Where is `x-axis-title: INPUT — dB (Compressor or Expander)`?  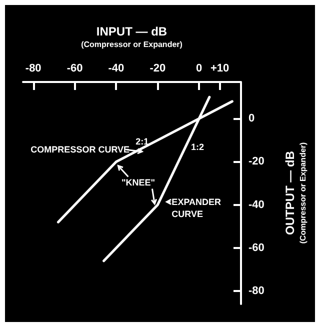 x-axis-title: INPUT — dB (Compressor or Expander) is located at coordinates (132, 36).